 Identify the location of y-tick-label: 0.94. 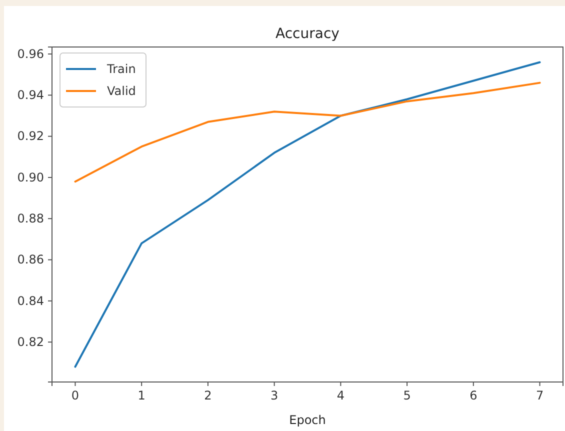
(30, 95).